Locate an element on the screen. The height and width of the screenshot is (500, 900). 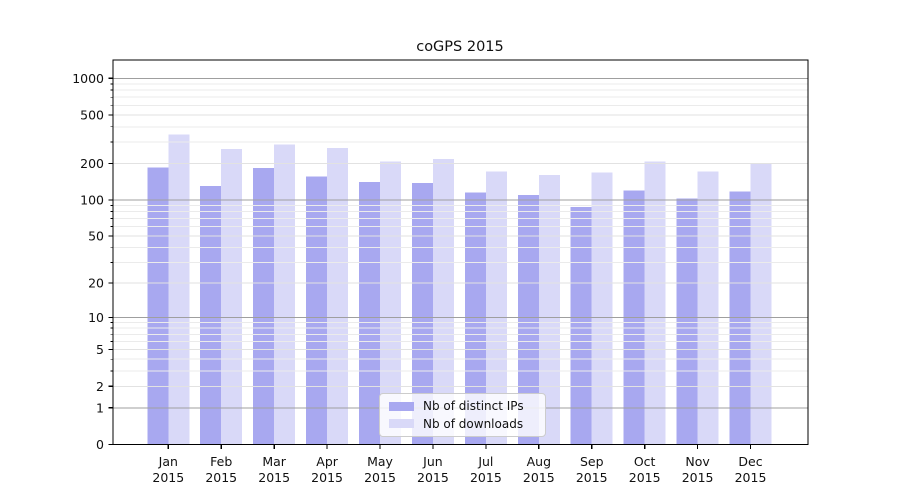
legend-label-downloads: Nb of downloads is located at coordinates (473, 423).